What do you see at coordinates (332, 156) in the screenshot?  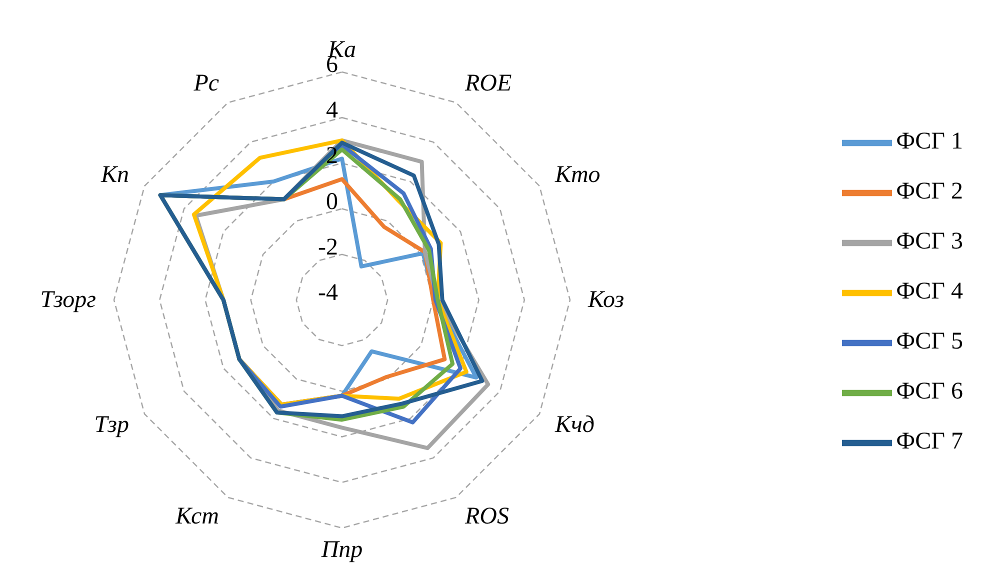 I see `y-tick-label: 2` at bounding box center [332, 156].